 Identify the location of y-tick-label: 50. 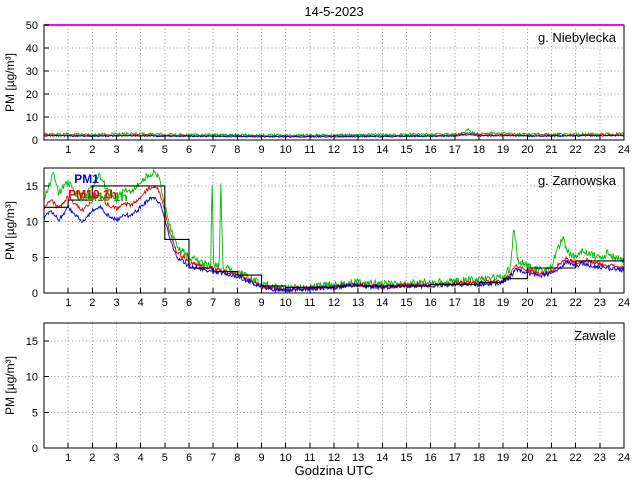
(32, 26).